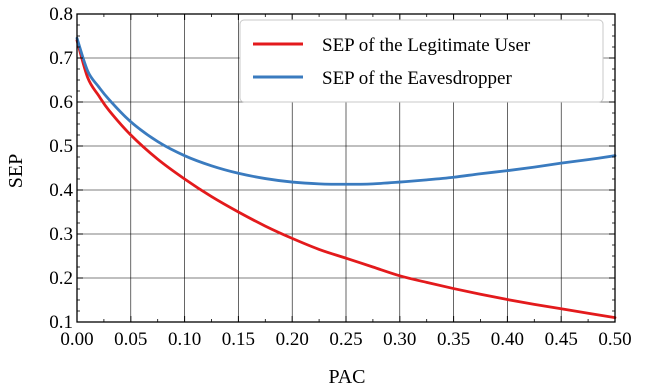  I want to click on legend-label-eavesdropper: SEP of the Eavesdropper, so click(417, 78).